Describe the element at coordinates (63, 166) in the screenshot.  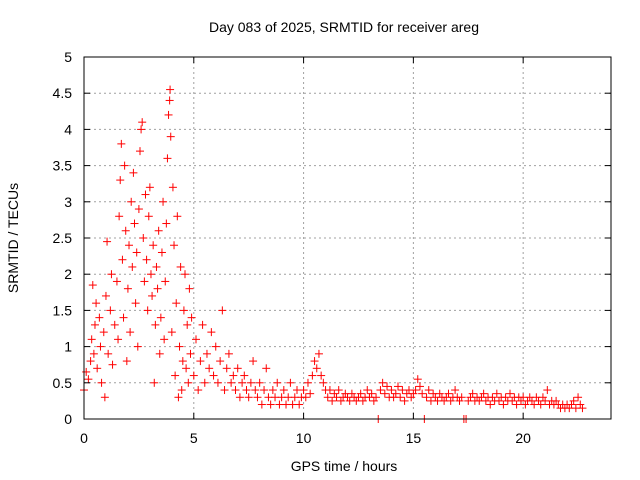
I see `y-tick-label: 3.5` at that location.